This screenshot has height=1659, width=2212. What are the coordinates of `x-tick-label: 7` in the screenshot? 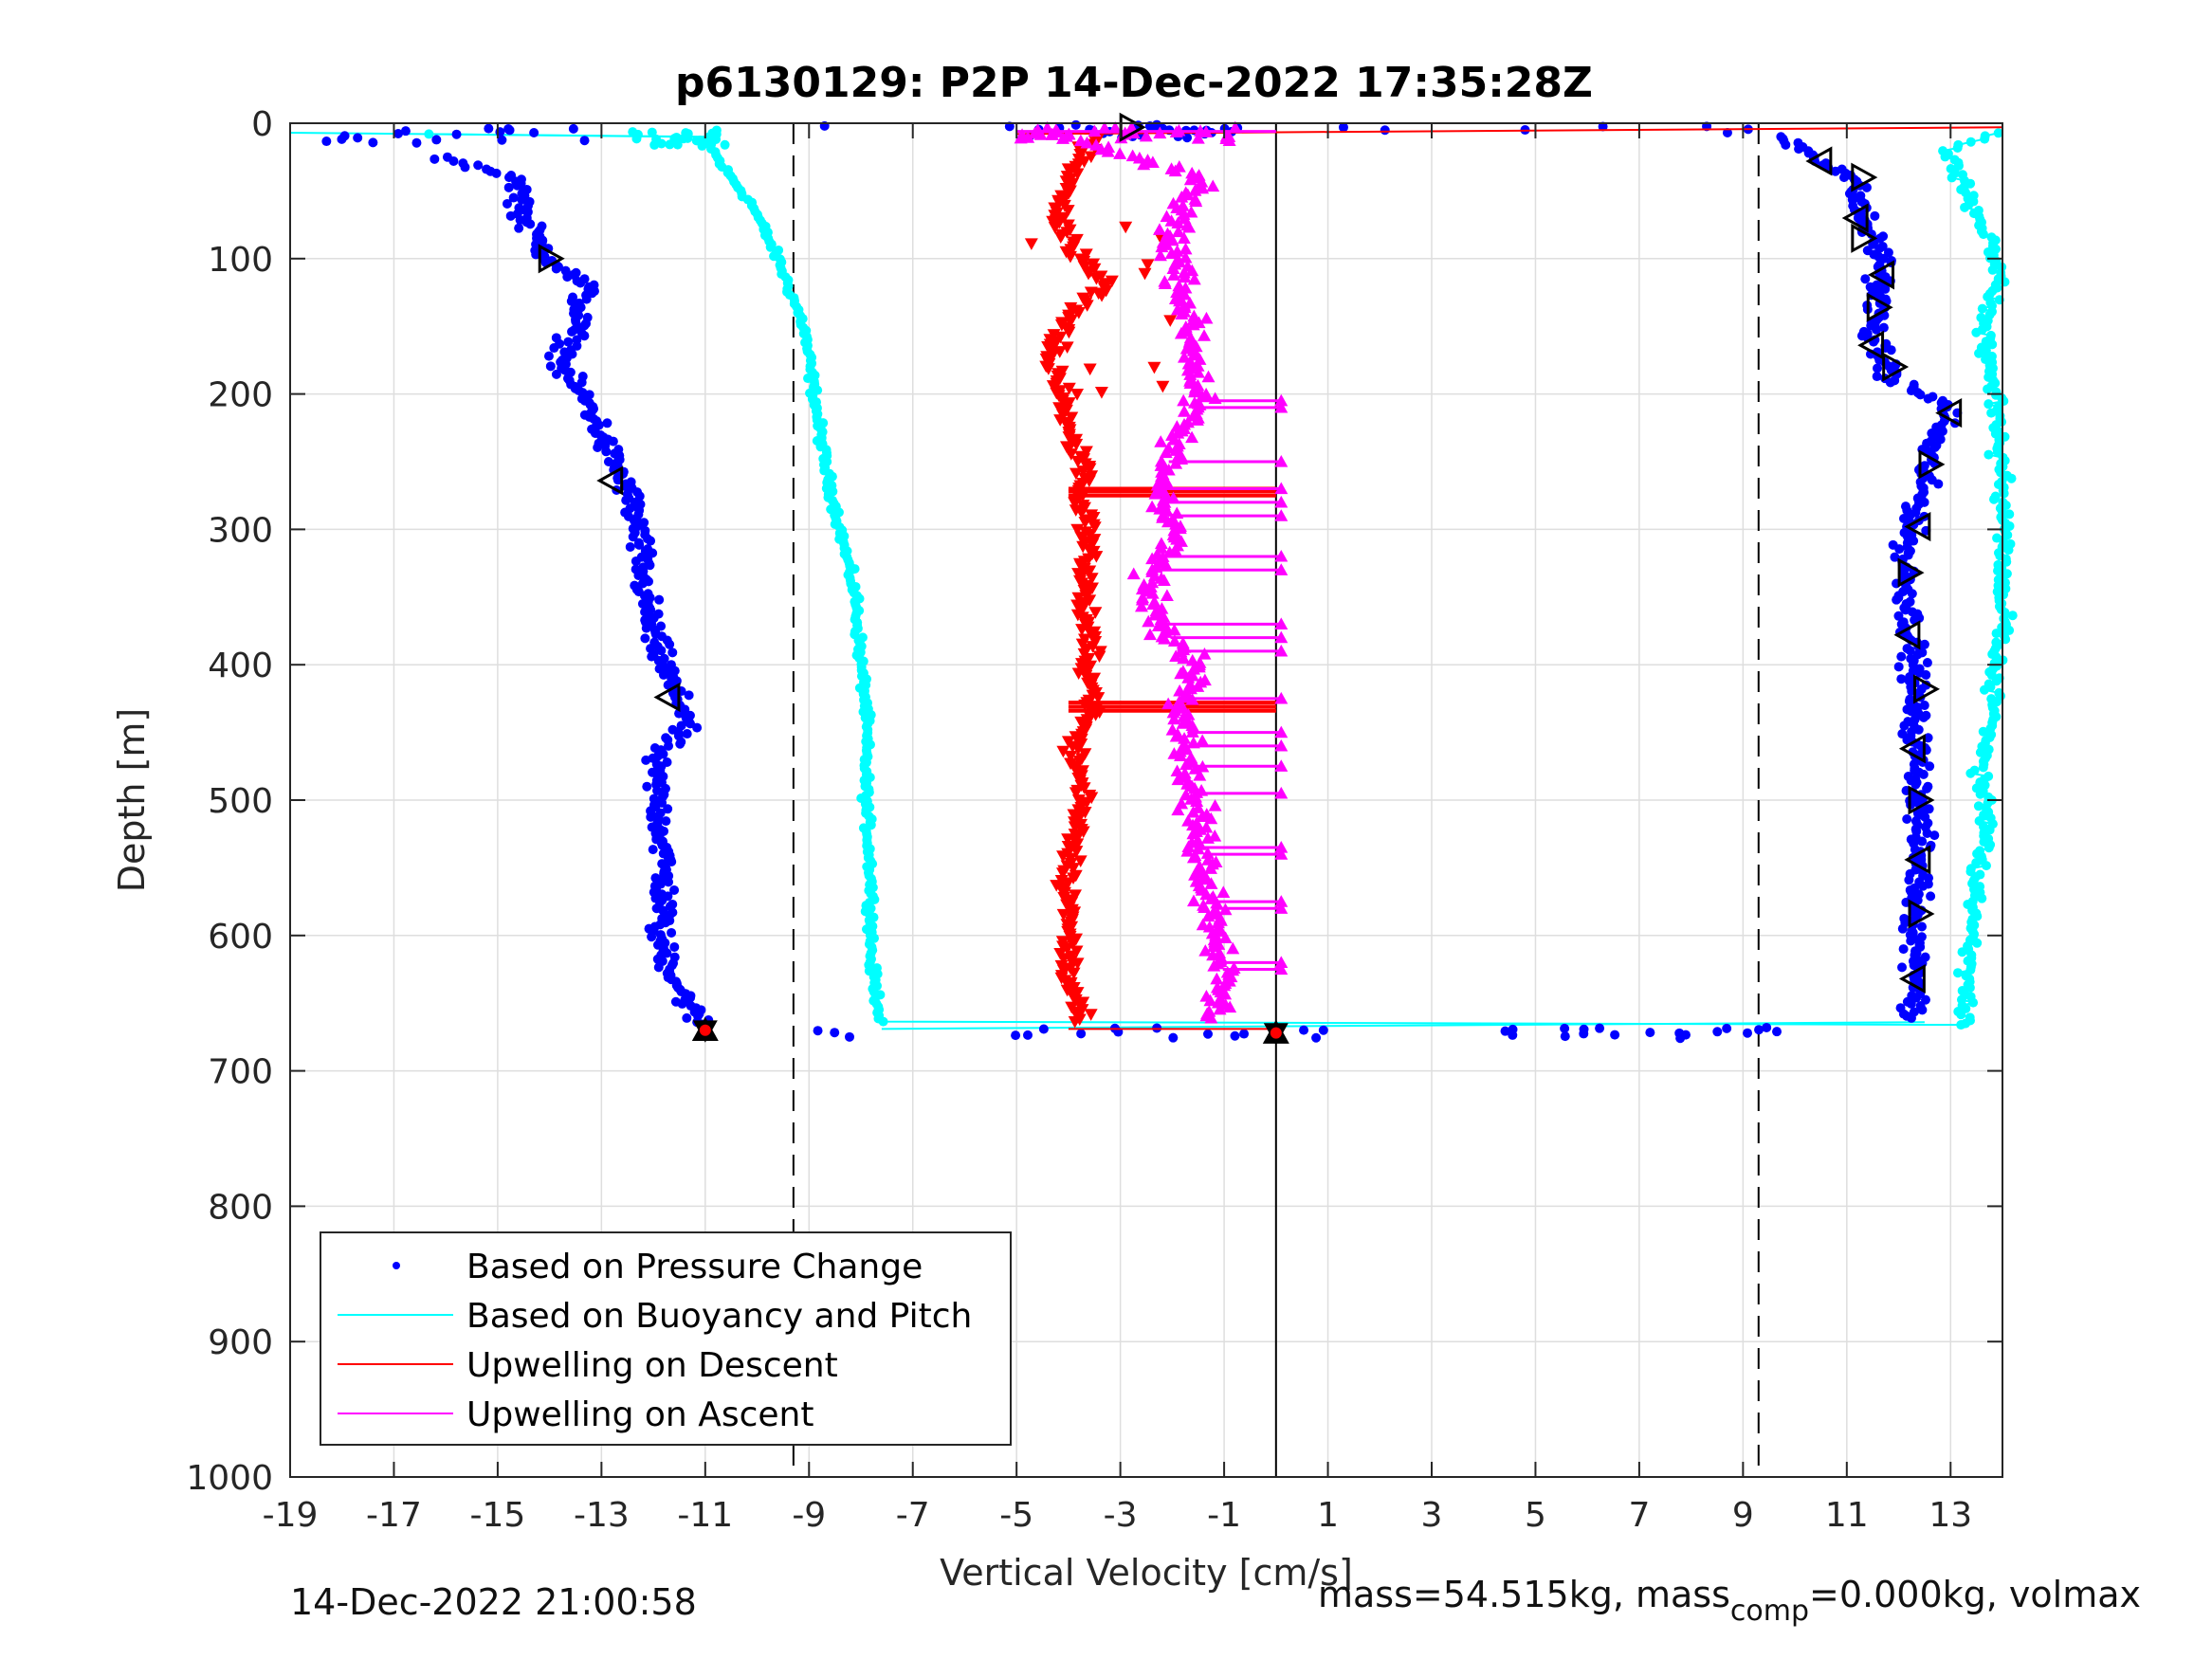 It's located at (1639, 1515).